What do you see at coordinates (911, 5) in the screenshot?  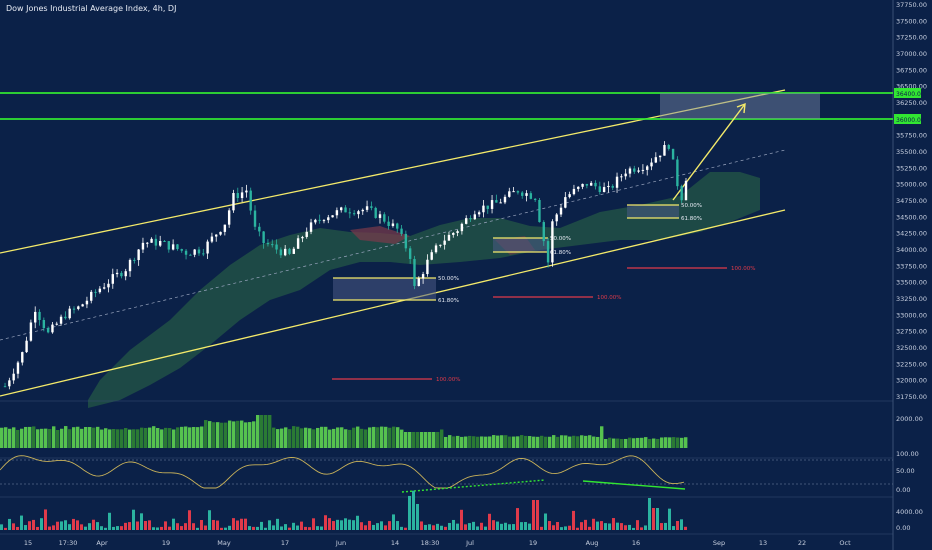 I see `y-tick-label: 37750.00` at bounding box center [911, 5].